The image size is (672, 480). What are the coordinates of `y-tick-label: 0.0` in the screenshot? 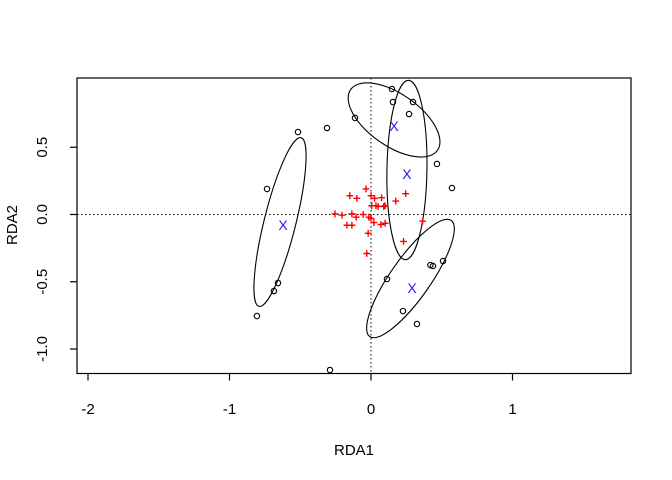 It's located at (42, 214).